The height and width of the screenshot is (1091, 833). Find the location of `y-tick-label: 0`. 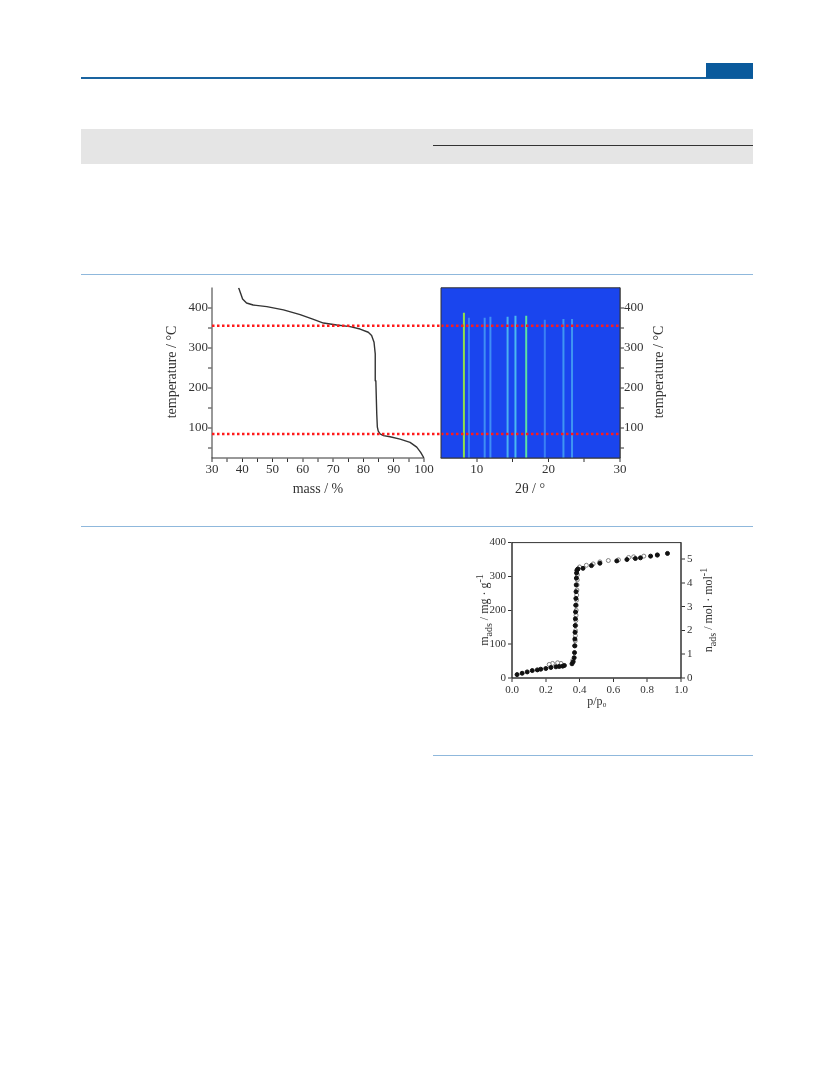

y-tick-label: 0 is located at coordinates (503, 676).